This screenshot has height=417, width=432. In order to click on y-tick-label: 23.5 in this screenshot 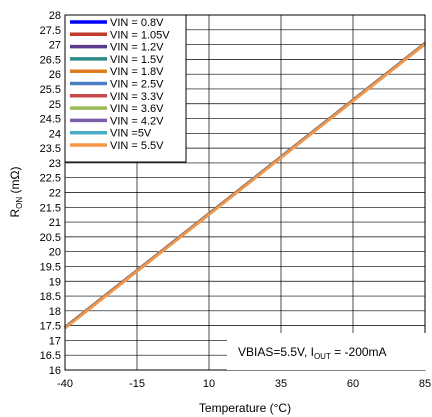, I will do `click(50, 149)`.